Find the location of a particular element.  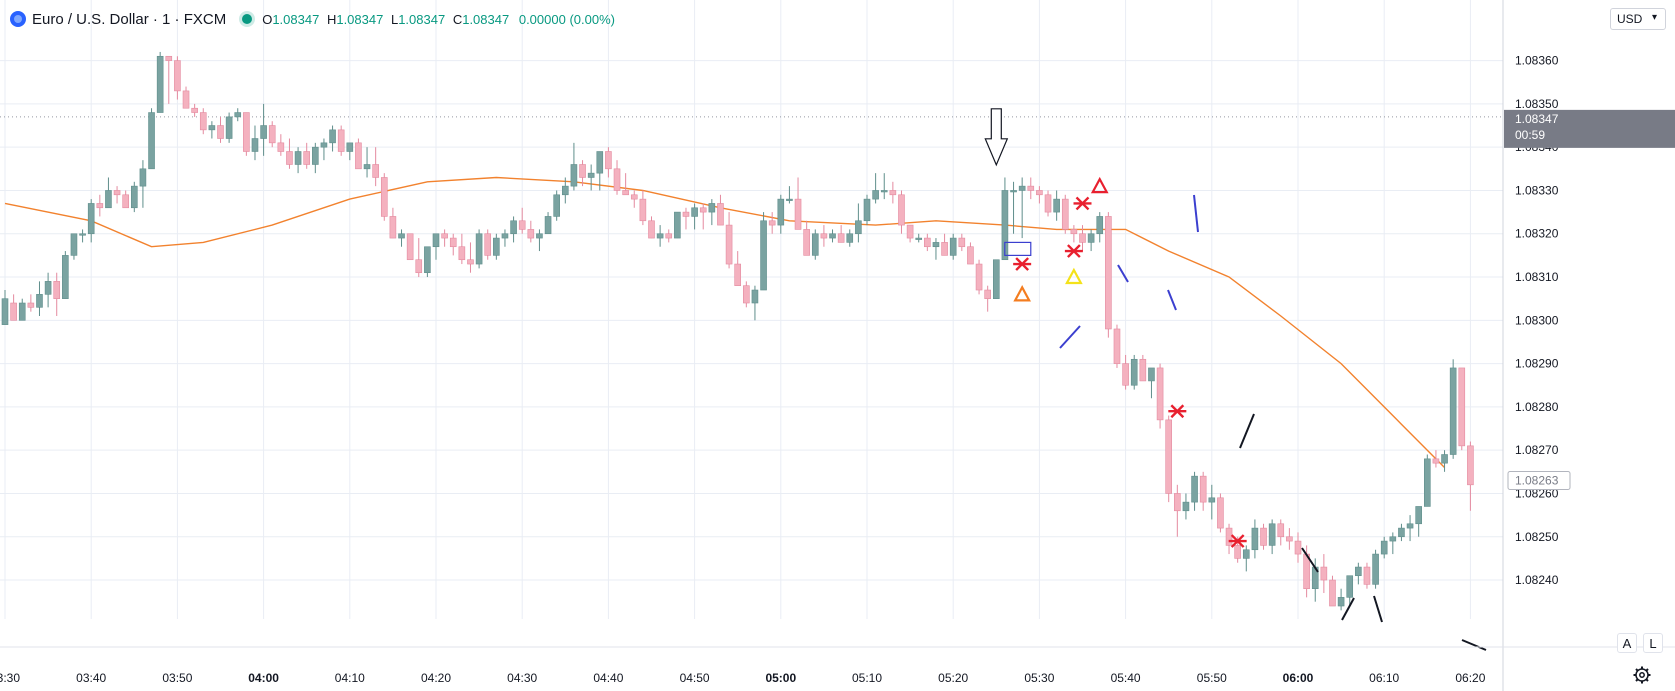

x-tick-label: 04:30 is located at coordinates (522, 678).